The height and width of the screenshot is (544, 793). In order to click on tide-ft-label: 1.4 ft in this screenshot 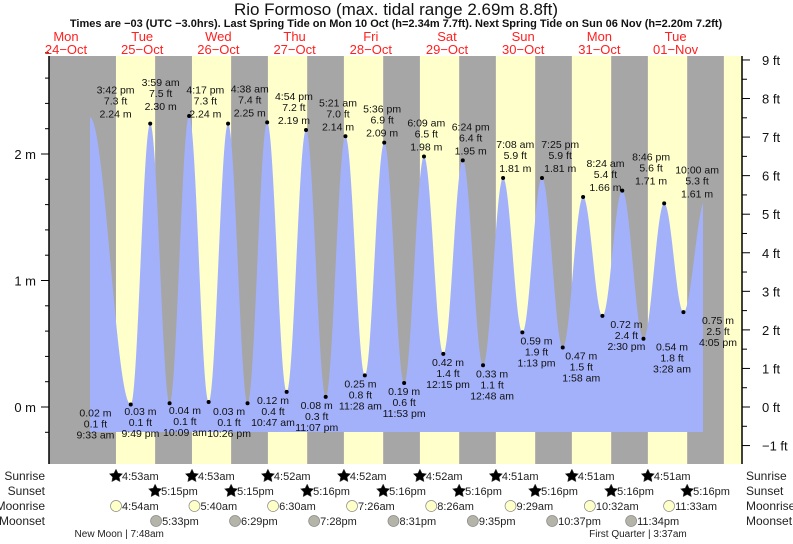, I will do `click(447, 374)`.